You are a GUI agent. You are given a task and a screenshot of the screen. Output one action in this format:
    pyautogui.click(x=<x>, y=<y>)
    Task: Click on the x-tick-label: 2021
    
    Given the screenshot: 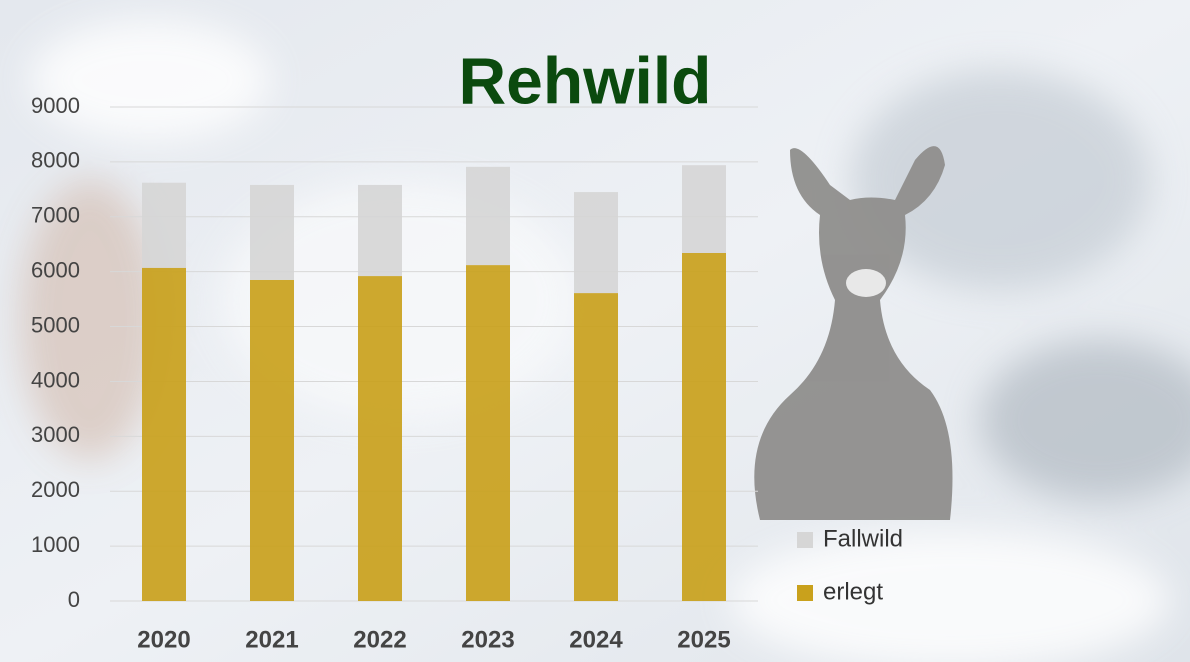 What is the action you would take?
    pyautogui.click(x=271, y=639)
    